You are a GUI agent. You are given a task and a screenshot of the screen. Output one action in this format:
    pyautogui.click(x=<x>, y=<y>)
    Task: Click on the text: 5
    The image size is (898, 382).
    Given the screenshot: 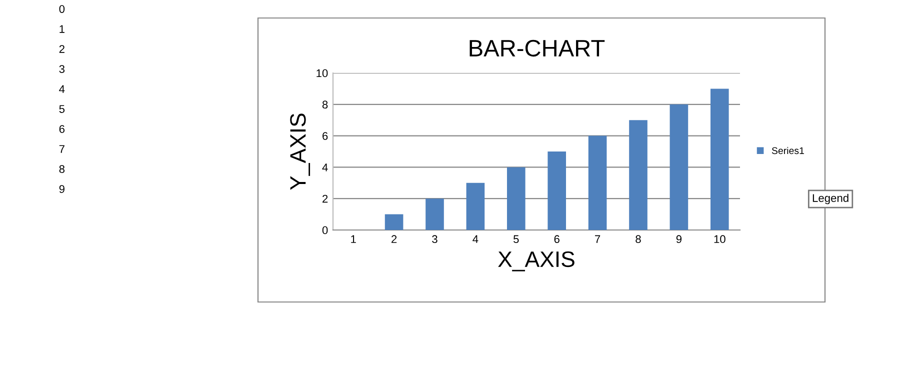 What is the action you would take?
    pyautogui.click(x=62, y=109)
    